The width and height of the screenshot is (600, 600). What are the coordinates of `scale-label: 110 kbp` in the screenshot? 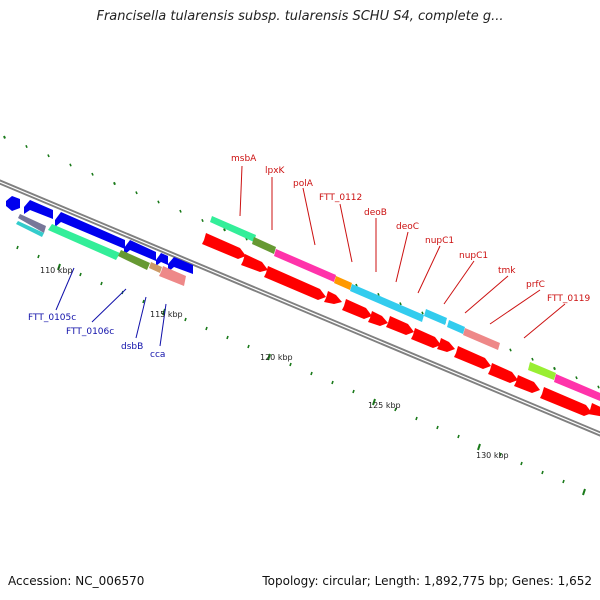 It's located at (56, 270).